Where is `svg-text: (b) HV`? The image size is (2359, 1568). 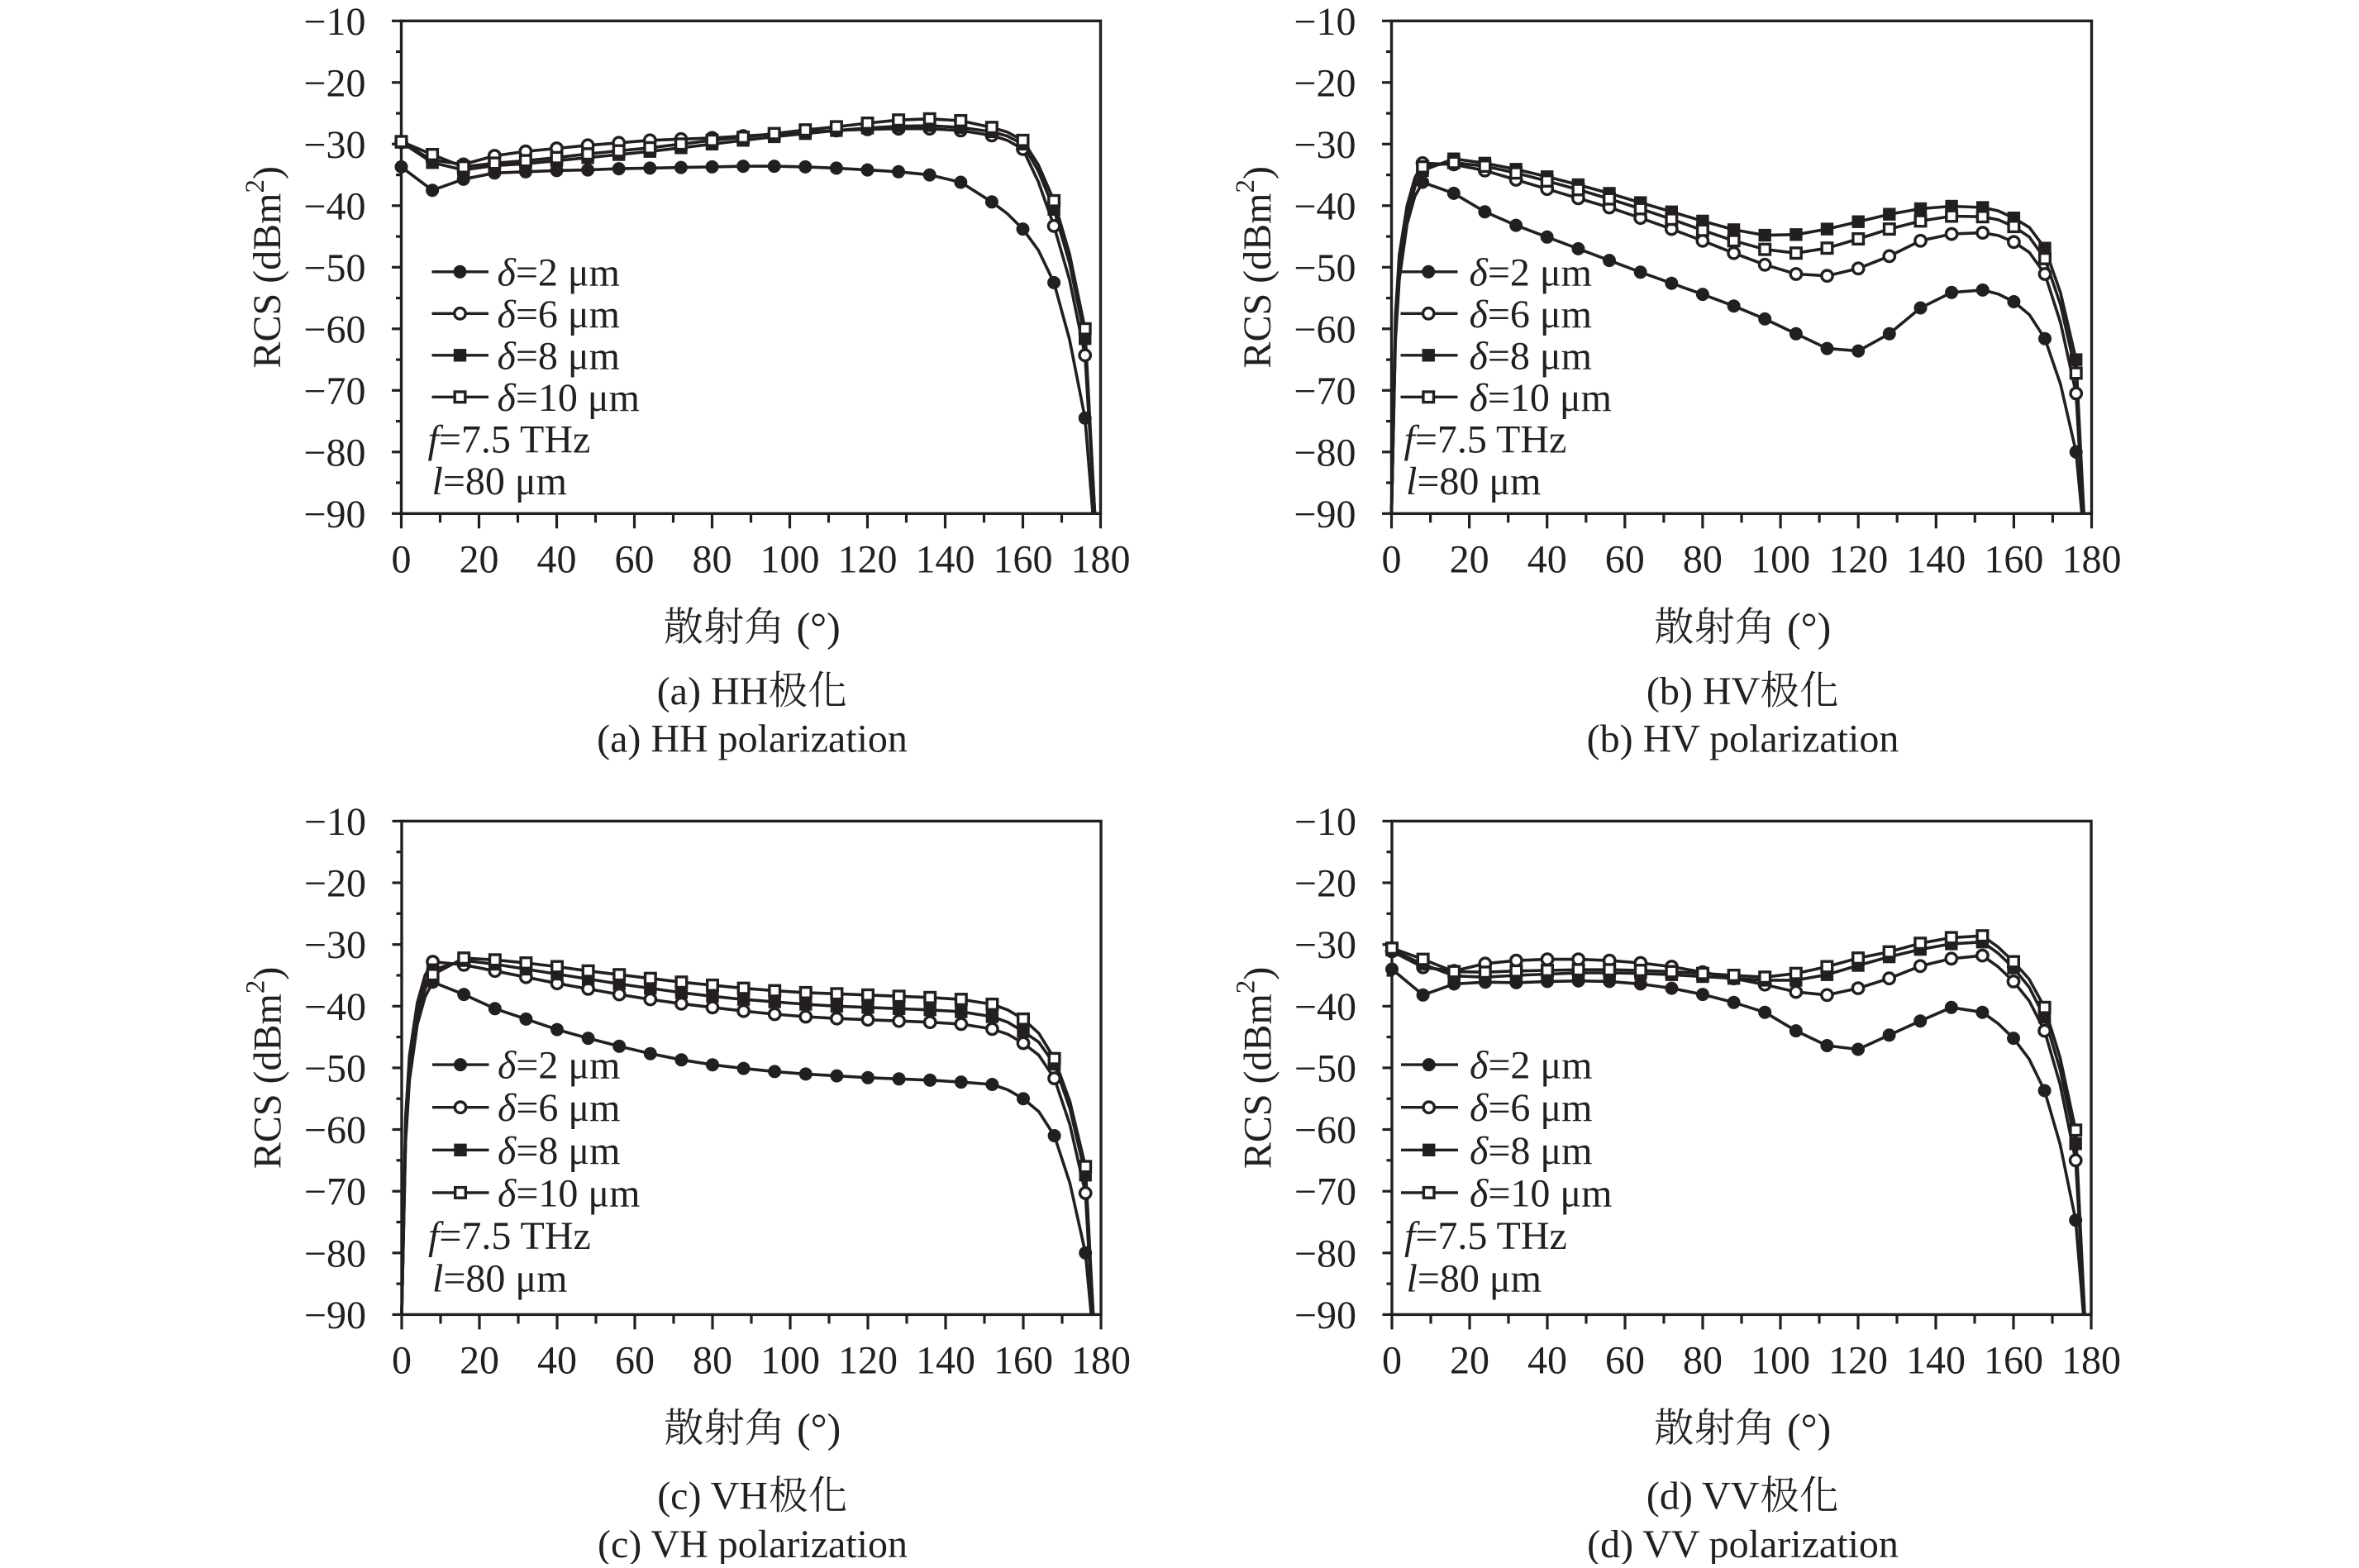 svg-text: (b) HV is located at coordinates (1704, 691).